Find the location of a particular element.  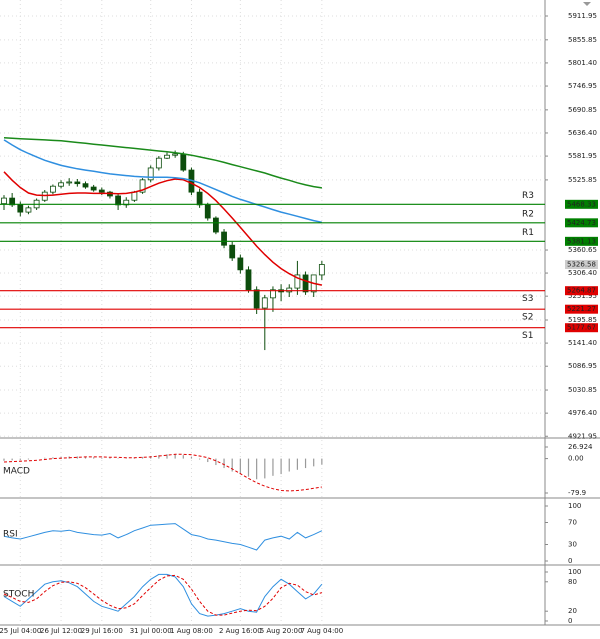

pivot-name: R3 is located at coordinates (528, 196).